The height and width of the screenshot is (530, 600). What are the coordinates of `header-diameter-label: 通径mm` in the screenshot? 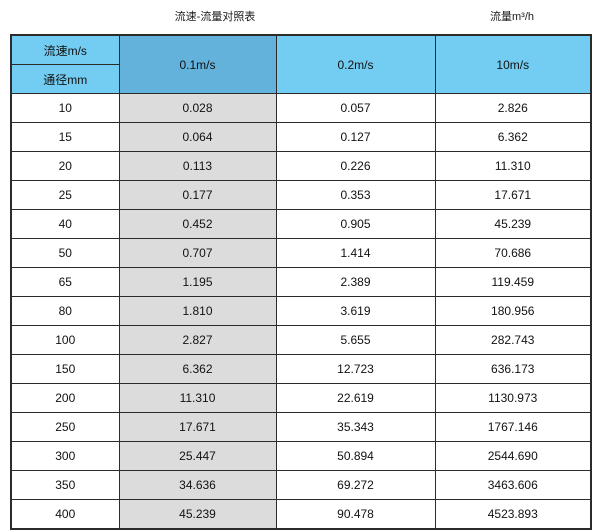 It's located at (65, 79).